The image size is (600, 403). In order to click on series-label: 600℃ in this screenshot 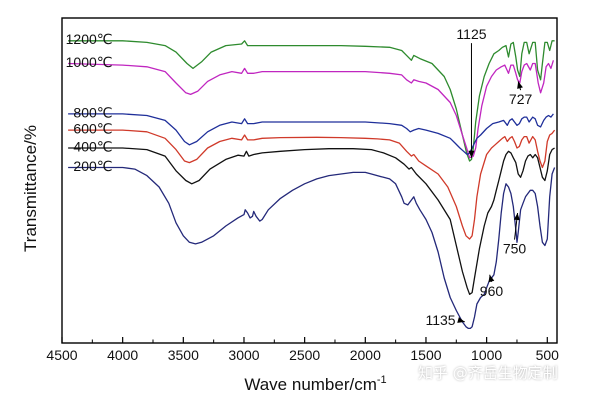, I will do `click(92, 129)`.